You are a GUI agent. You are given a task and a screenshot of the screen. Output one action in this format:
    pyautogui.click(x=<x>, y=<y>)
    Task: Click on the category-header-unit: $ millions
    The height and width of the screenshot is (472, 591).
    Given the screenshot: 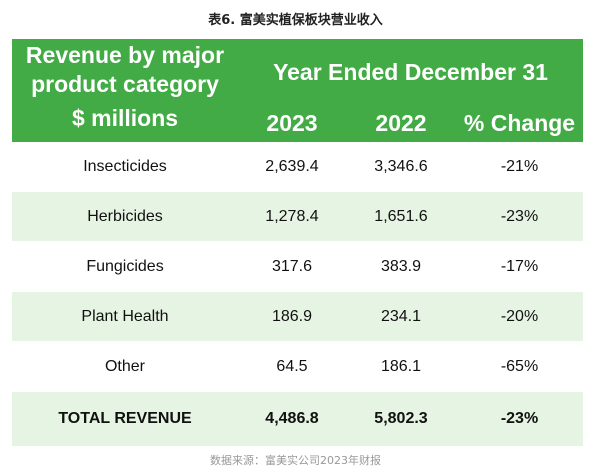 What is the action you would take?
    pyautogui.click(x=125, y=118)
    